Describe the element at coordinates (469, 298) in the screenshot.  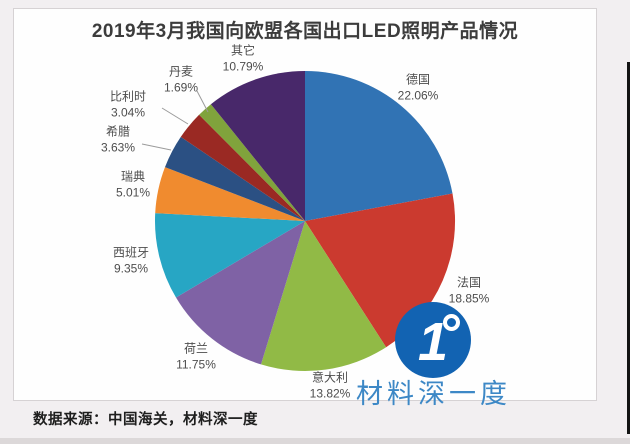
I see `pie-label-percent: 18.85%` at that location.